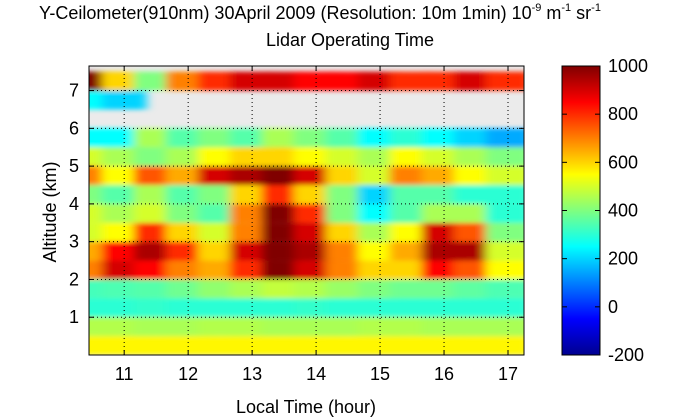 This screenshot has width=700, height=420. I want to click on title-part-1: -9, so click(536, 8).